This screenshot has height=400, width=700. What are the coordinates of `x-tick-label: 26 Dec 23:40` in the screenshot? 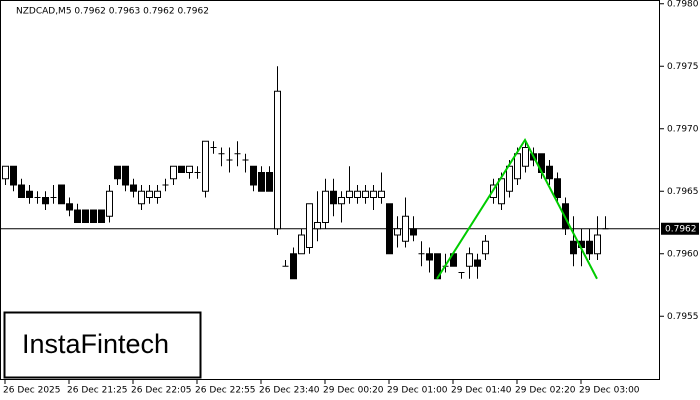 It's located at (289, 391).